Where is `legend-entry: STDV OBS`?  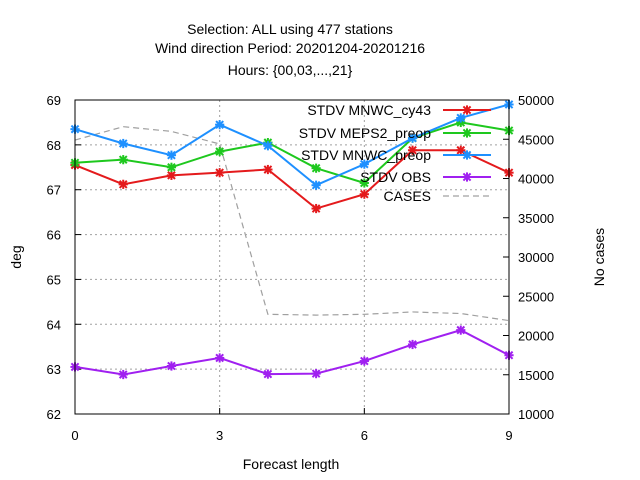 legend-entry: STDV OBS is located at coordinates (425, 177).